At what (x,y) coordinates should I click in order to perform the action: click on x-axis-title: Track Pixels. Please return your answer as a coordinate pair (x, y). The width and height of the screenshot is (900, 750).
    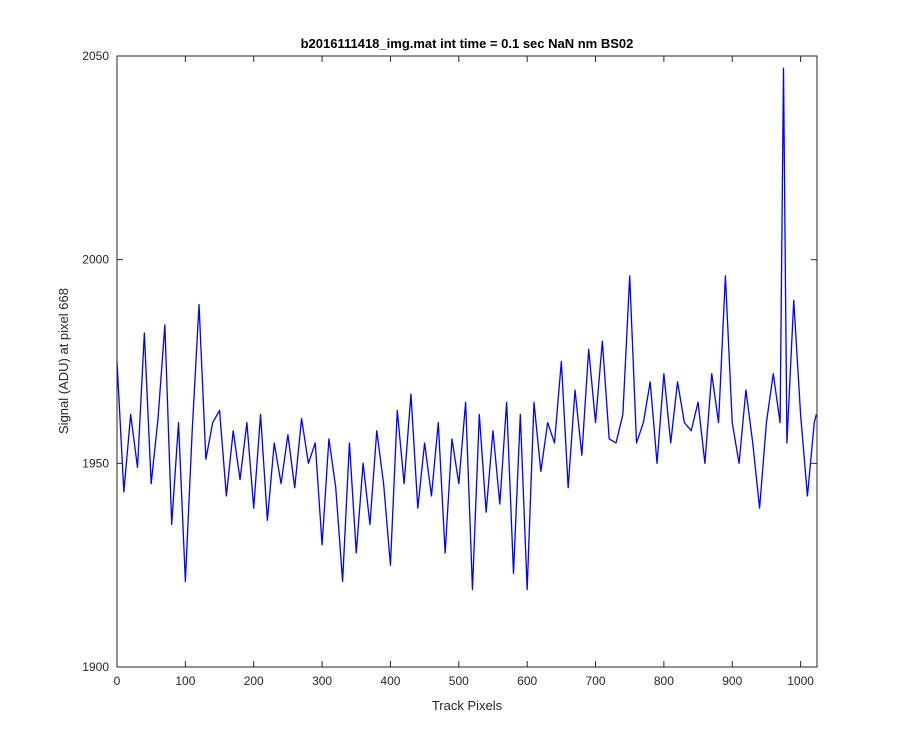
    Looking at the image, I should click on (467, 705).